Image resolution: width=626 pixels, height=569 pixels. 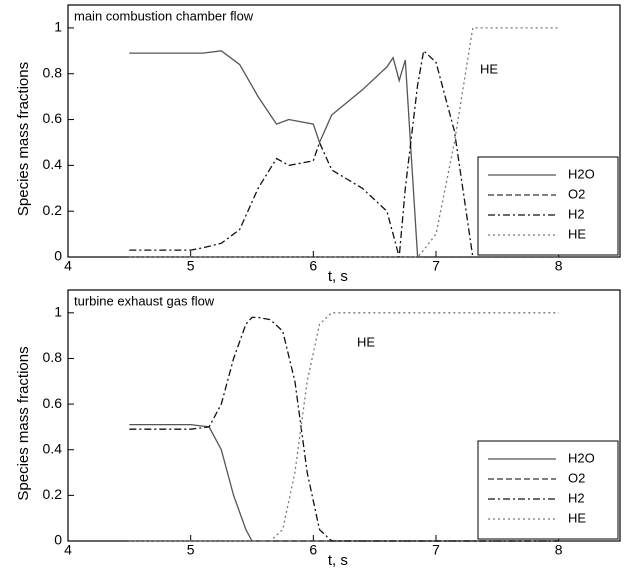 What do you see at coordinates (164, 15) in the screenshot?
I see `panel-title: main combustion chamber flow` at bounding box center [164, 15].